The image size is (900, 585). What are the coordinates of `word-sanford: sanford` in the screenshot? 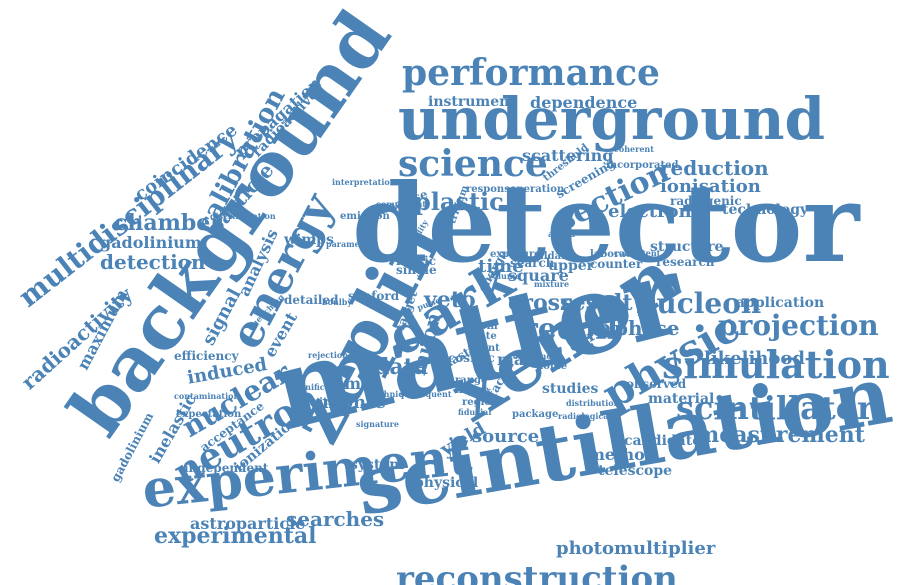 It's located at (374, 296).